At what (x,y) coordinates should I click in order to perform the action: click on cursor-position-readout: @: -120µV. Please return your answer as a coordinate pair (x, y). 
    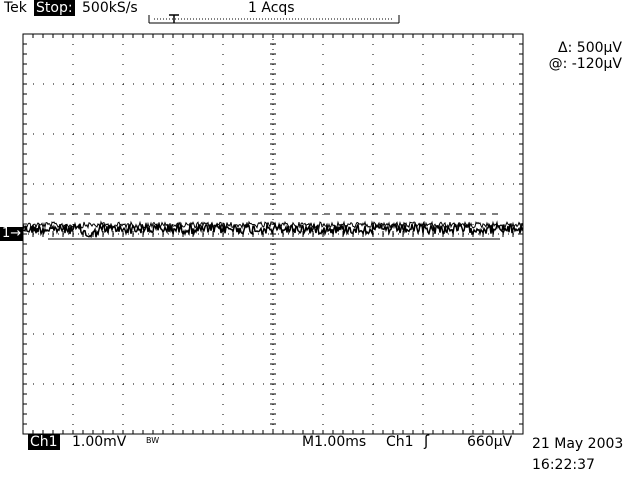
    Looking at the image, I should click on (585, 64).